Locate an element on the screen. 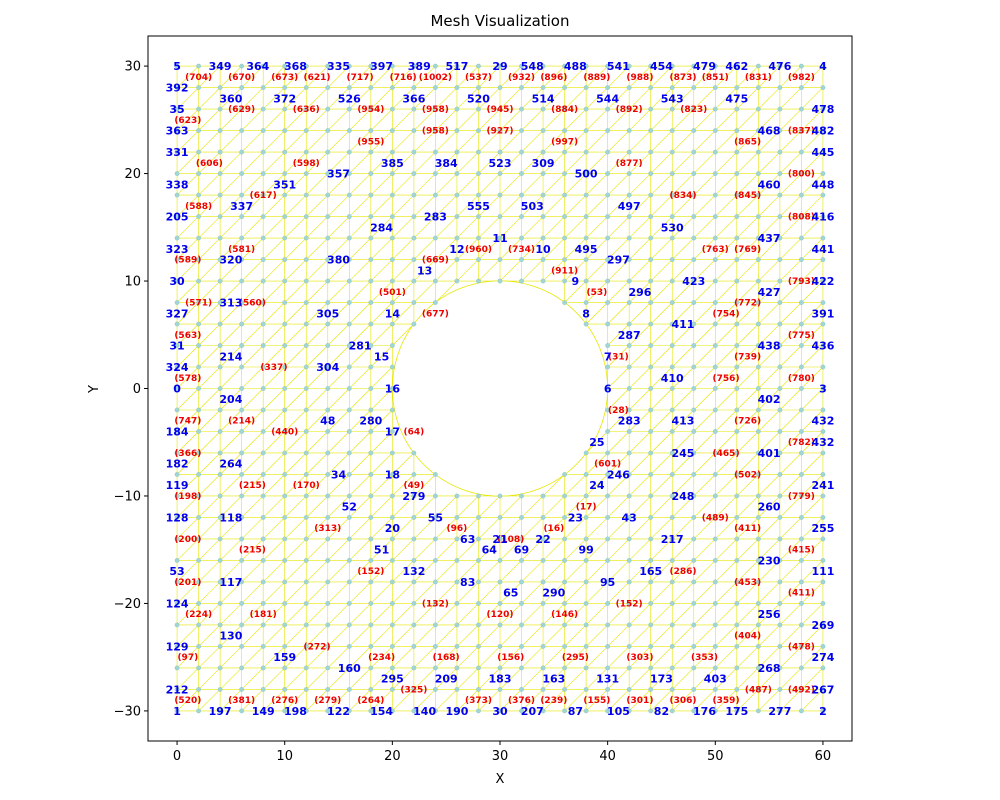 This screenshot has width=1000, height=800. node-label: 154 is located at coordinates (381, 711).